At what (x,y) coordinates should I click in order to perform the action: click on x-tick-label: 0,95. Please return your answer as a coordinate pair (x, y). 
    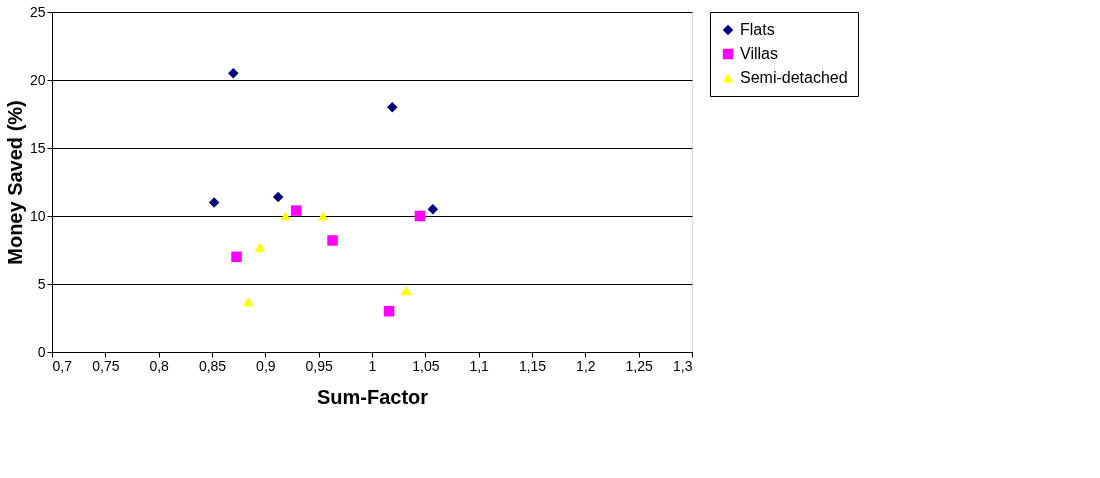
    Looking at the image, I should click on (319, 365).